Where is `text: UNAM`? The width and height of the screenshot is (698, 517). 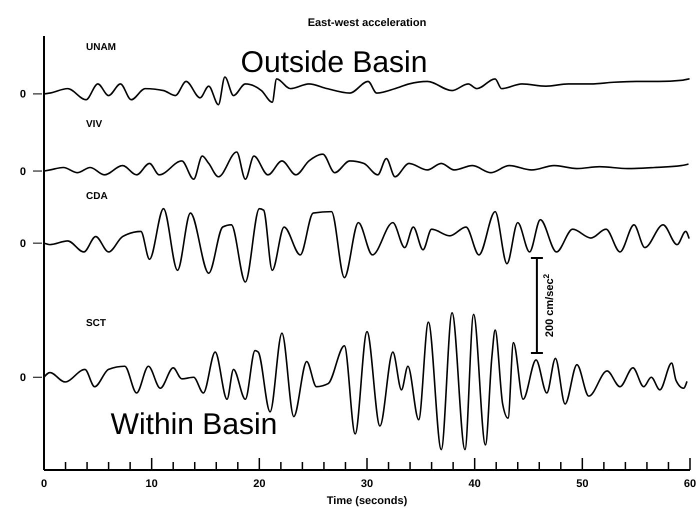
text: UNAM is located at coordinates (101, 47).